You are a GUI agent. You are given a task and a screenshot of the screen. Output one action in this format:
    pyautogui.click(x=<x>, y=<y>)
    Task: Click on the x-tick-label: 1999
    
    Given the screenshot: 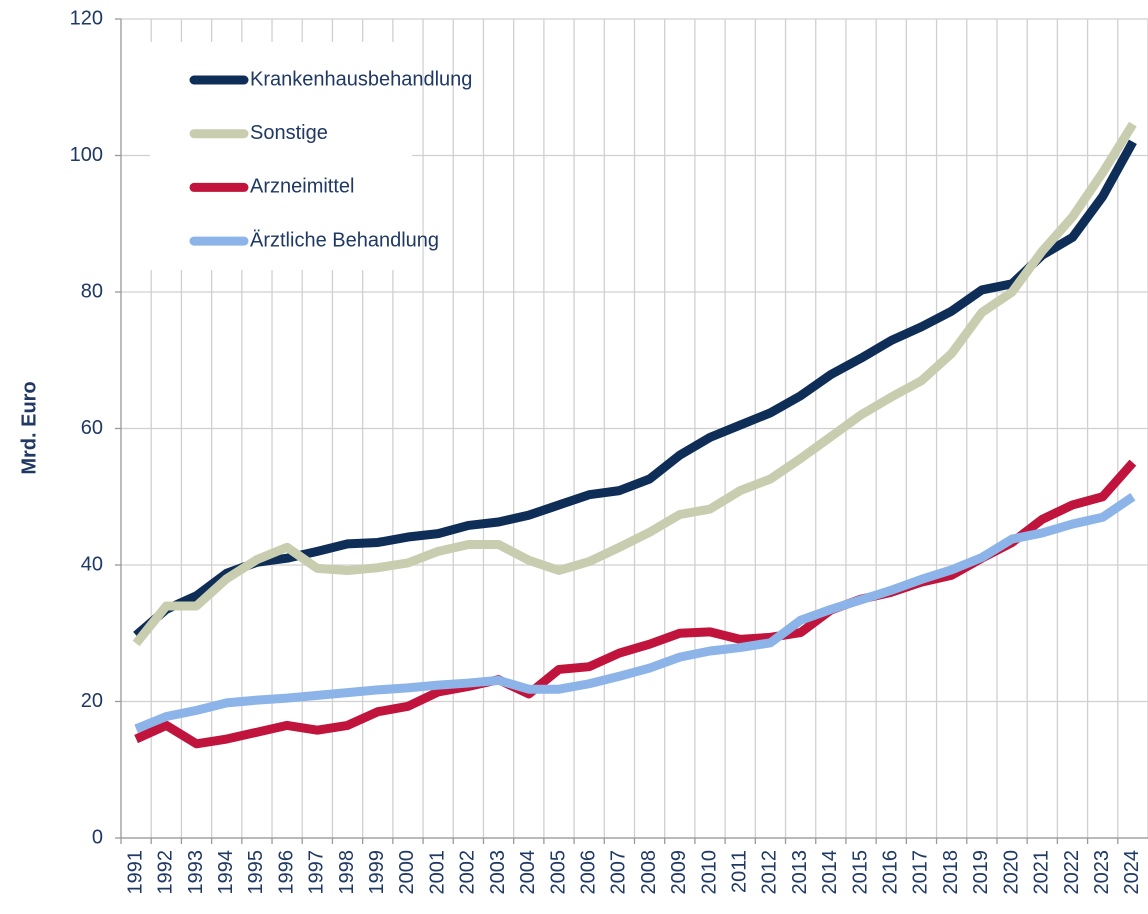 What is the action you would take?
    pyautogui.click(x=377, y=872)
    